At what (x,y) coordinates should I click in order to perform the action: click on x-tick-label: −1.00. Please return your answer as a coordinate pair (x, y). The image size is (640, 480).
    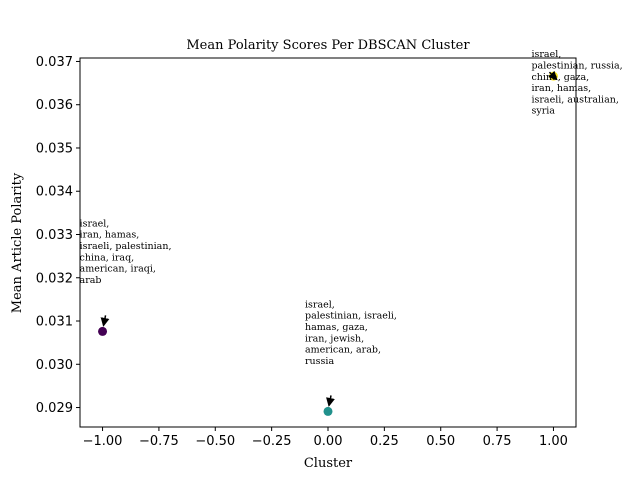
    Looking at the image, I should click on (103, 441).